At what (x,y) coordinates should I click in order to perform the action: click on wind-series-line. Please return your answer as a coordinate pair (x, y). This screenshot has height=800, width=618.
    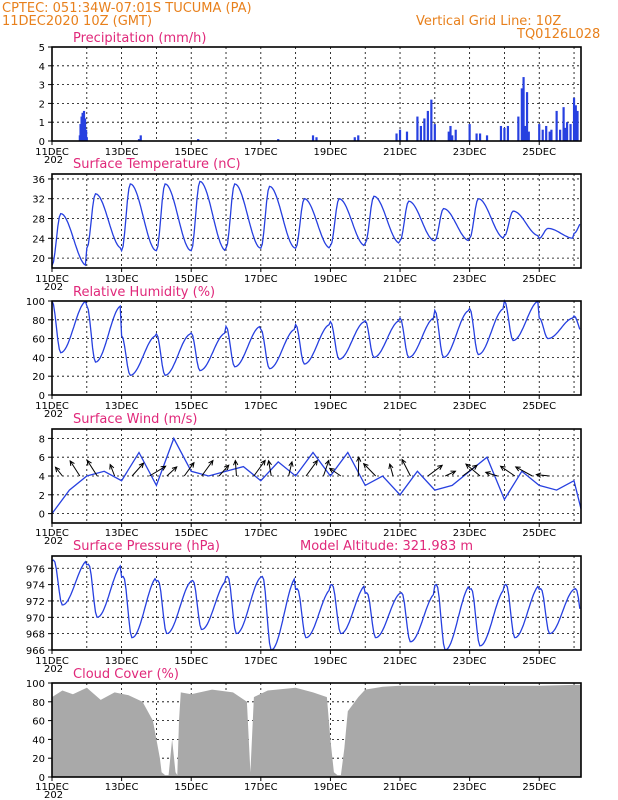
    Looking at the image, I should click on (316, 475).